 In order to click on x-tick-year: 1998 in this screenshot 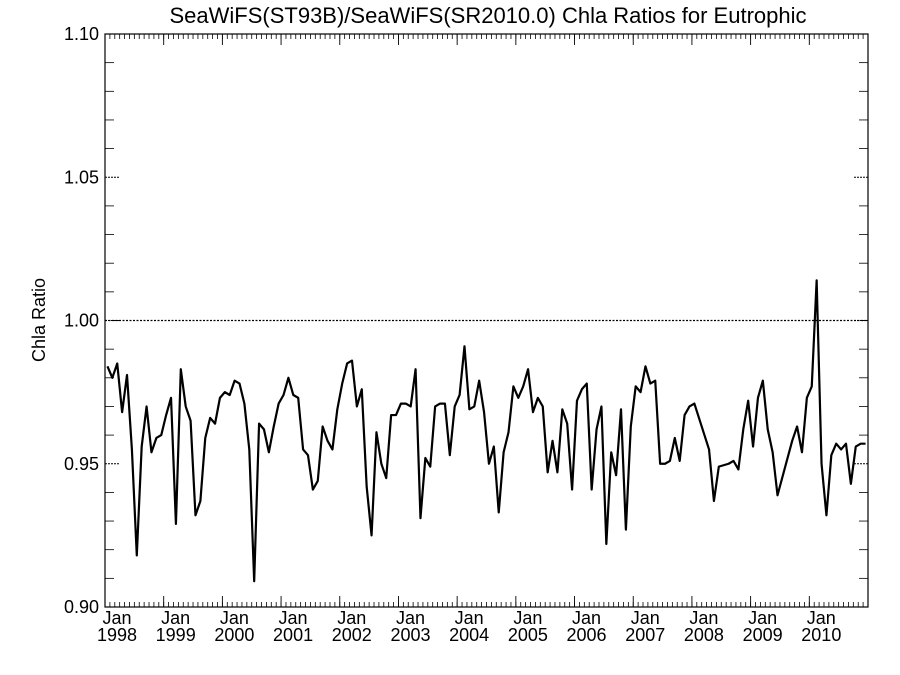, I will do `click(117, 635)`.